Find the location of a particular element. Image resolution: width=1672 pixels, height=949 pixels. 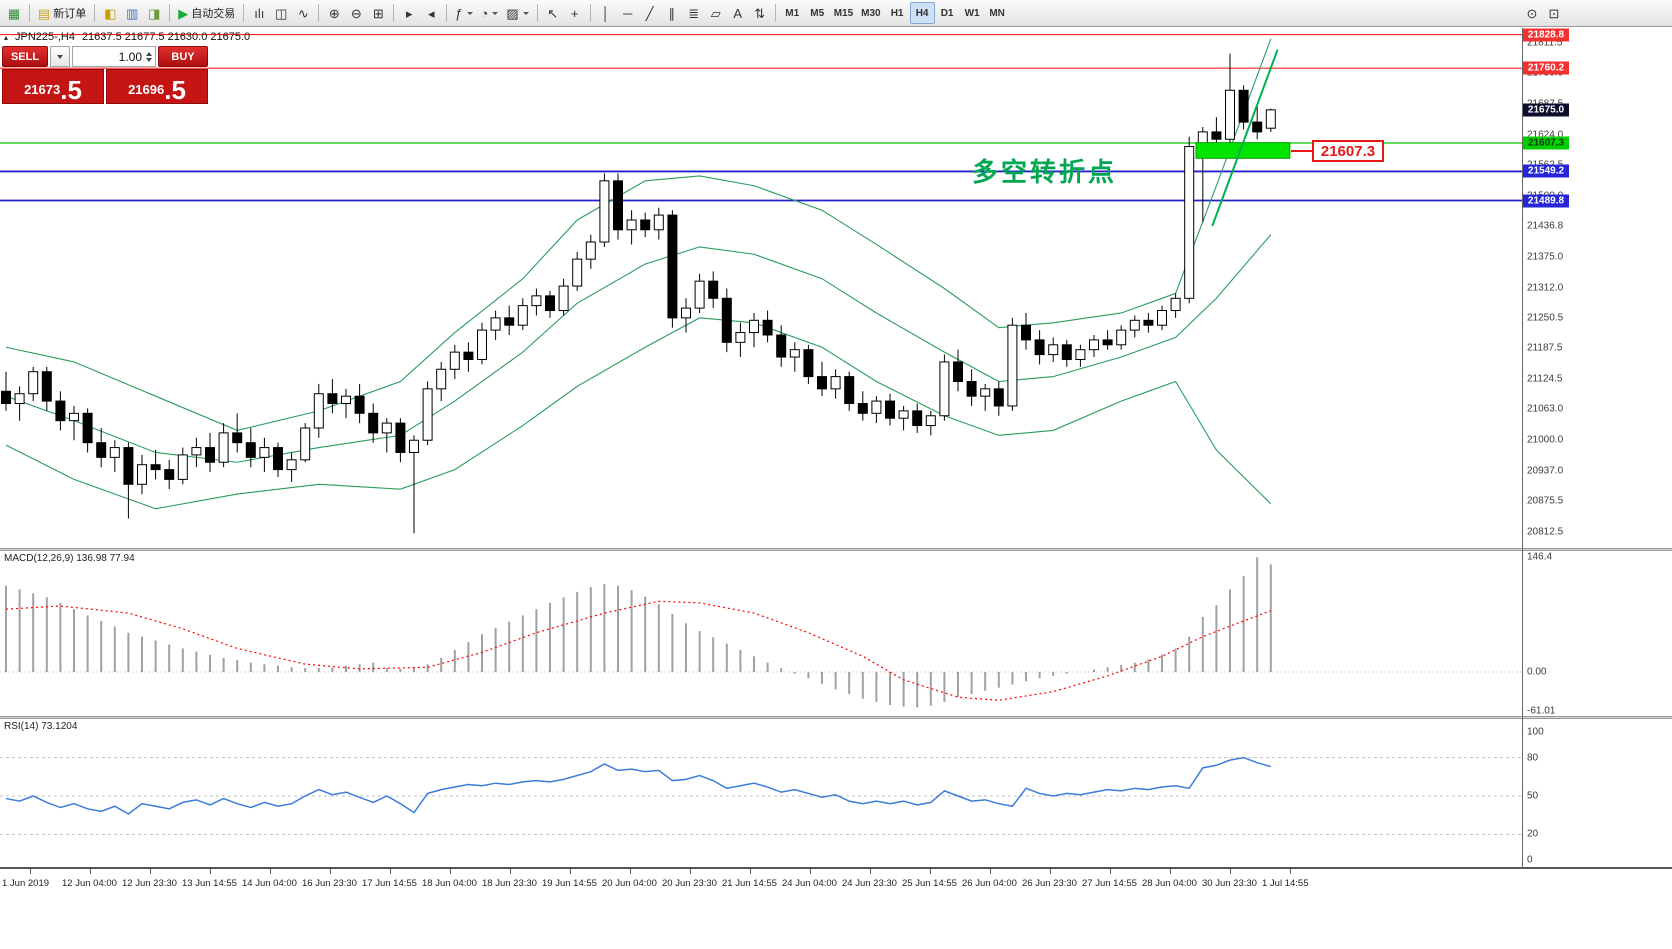

tile-windows-button: ⊞ is located at coordinates (378, 13).